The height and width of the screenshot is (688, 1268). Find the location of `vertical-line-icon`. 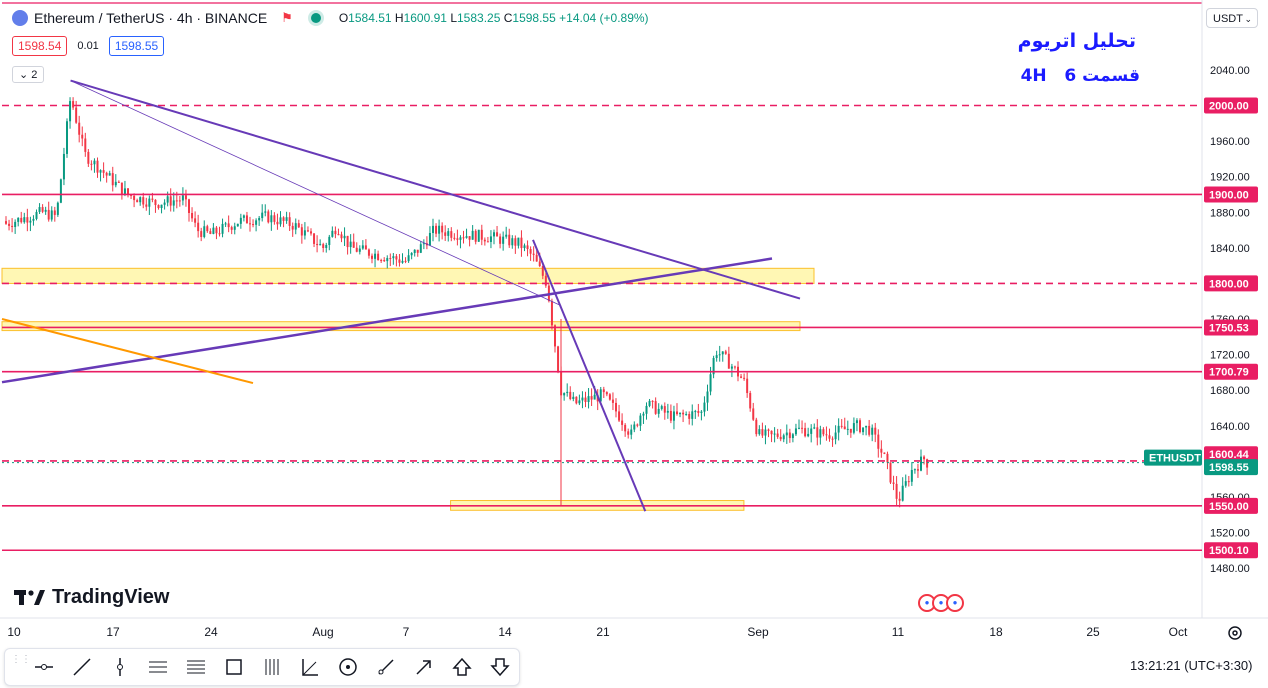

vertical-line-icon is located at coordinates (120, 667).